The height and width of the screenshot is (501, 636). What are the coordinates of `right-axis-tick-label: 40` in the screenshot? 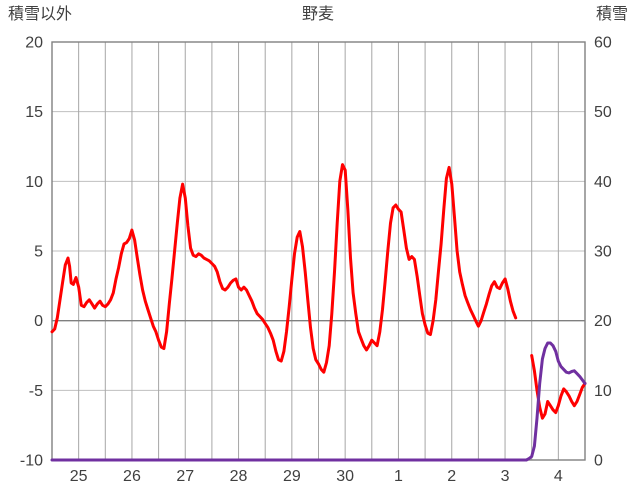 It's located at (603, 182).